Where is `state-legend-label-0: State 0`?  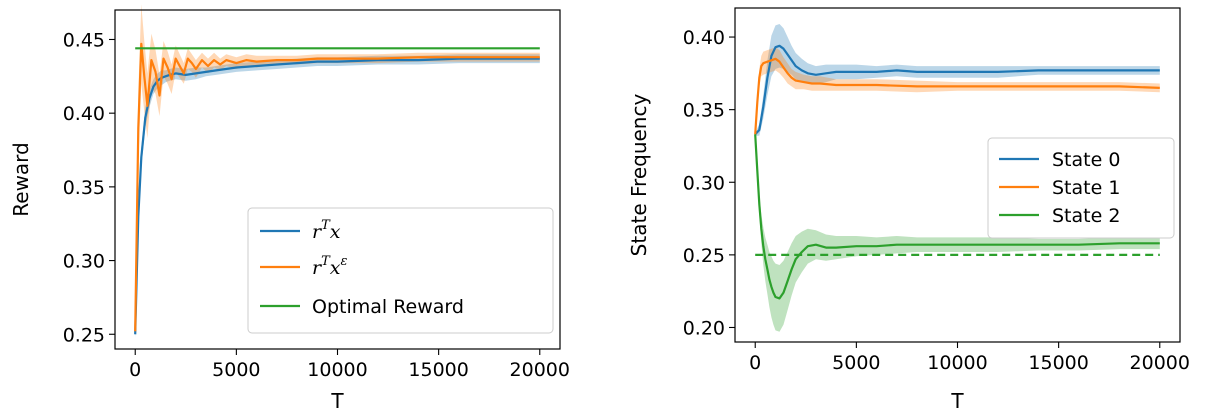
state-legend-label-0: State 0 is located at coordinates (1086, 160).